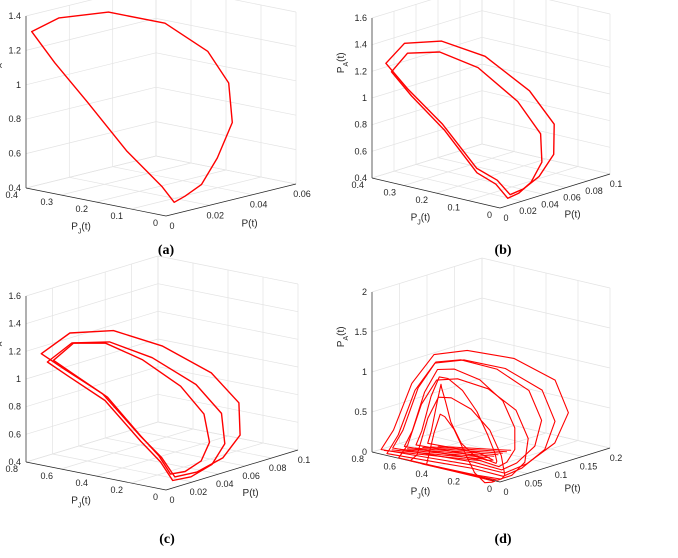 This screenshot has width=678, height=558. I want to click on panel-label-d: (d), so click(502, 539).